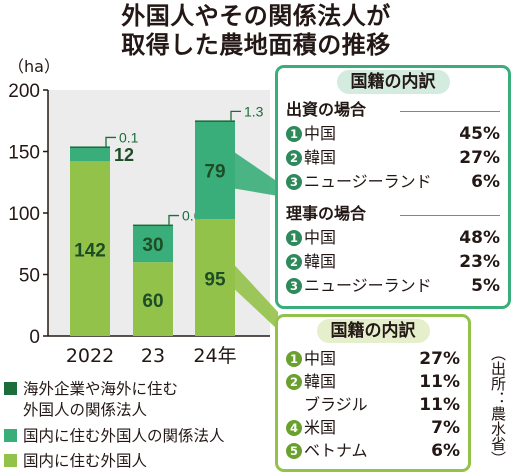  I want to click on bar-label-23-domestic-corp: 30, so click(152, 245).